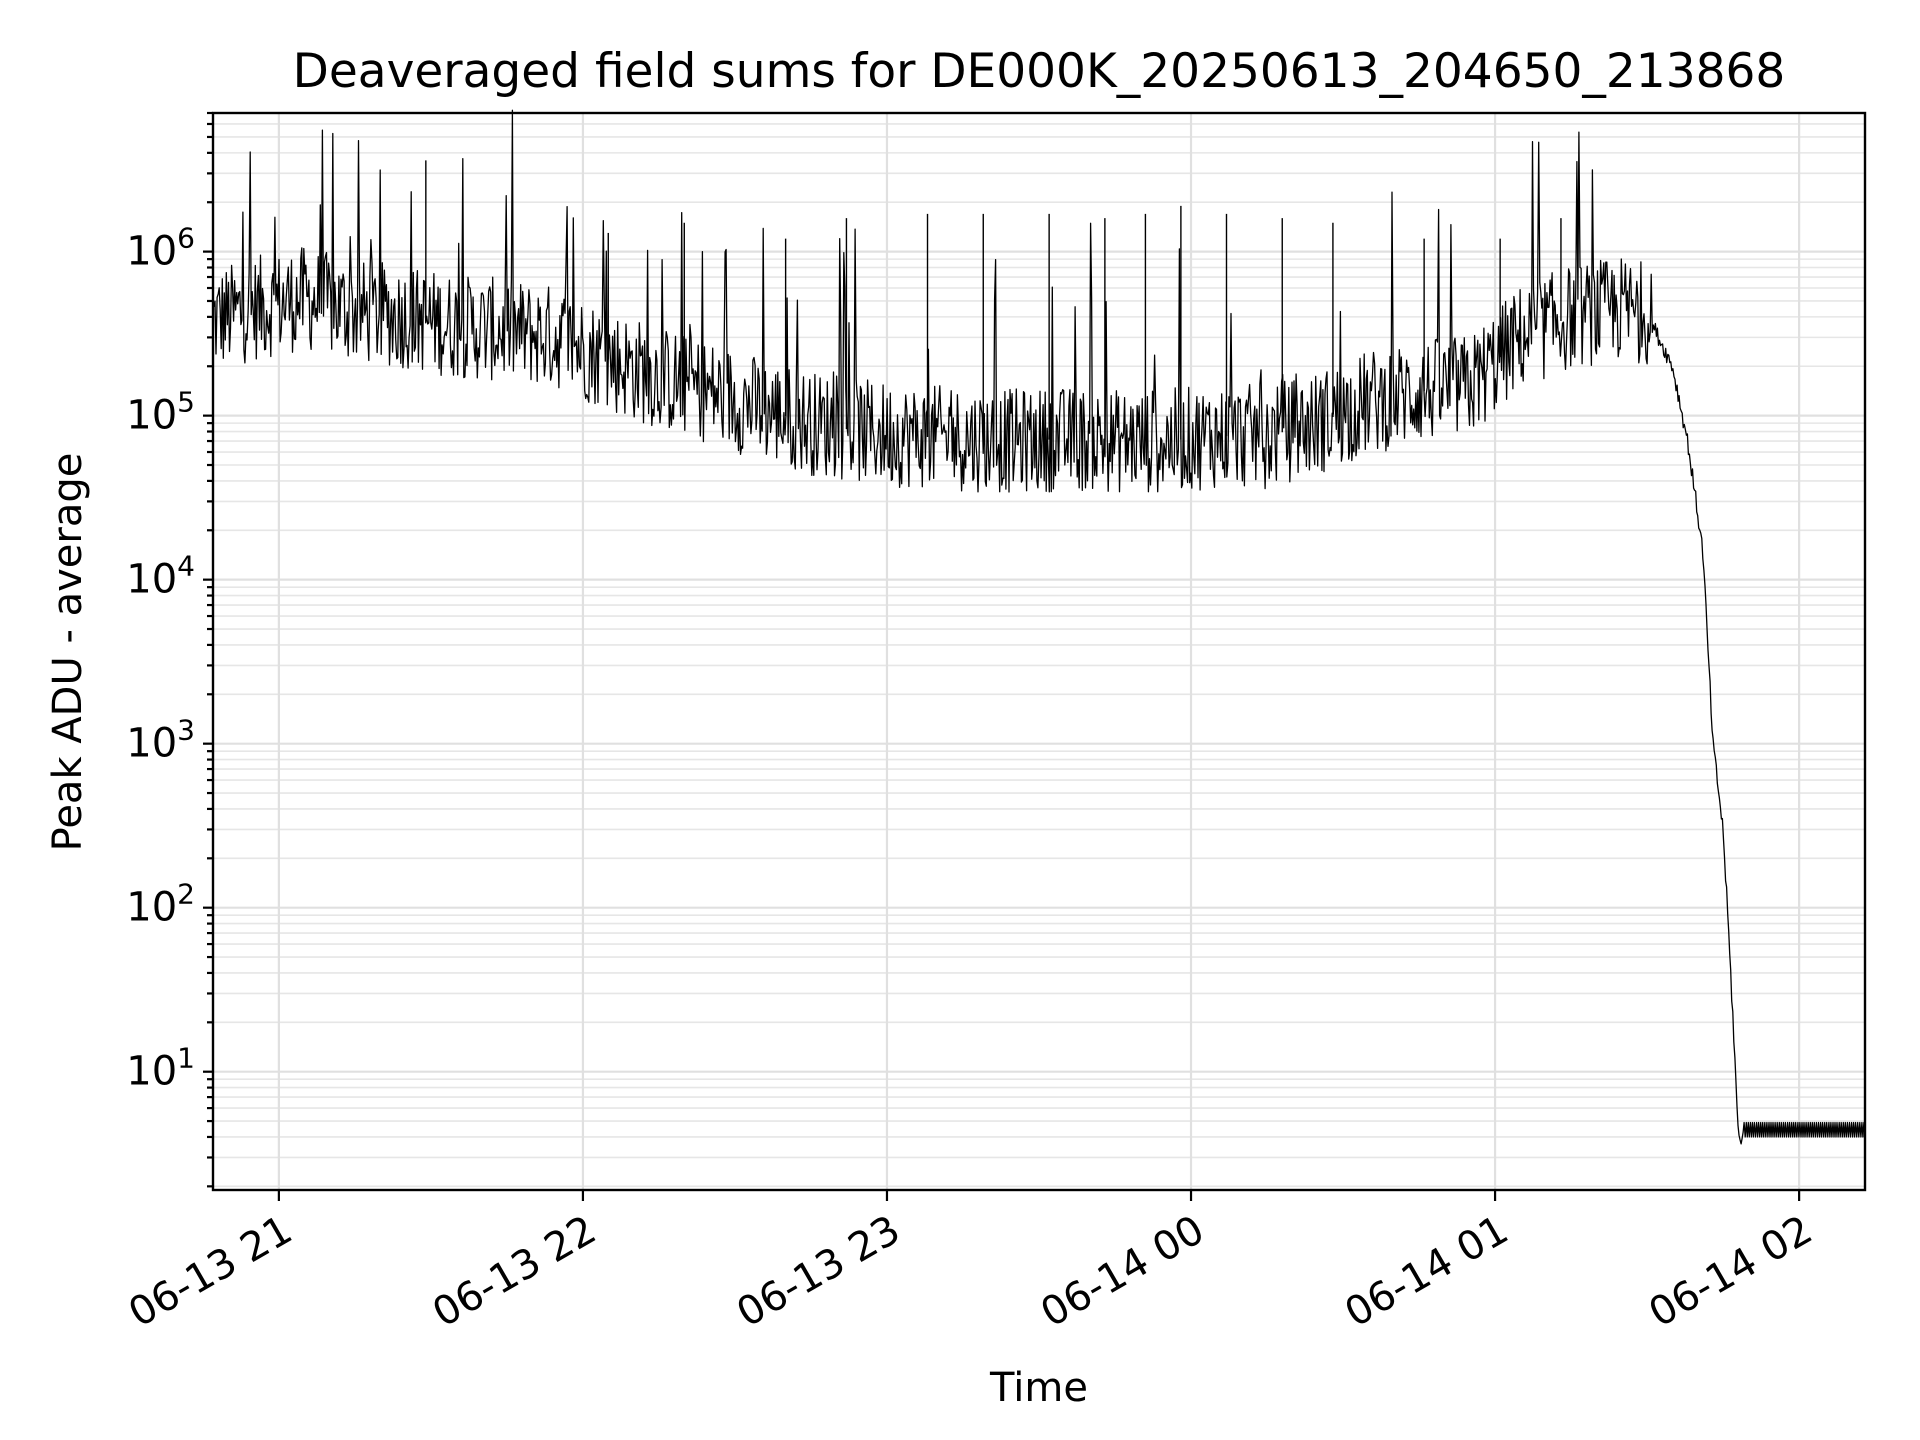 This screenshot has width=1920, height=1440. I want to click on y-tick-label: 10⁵, so click(160, 412).